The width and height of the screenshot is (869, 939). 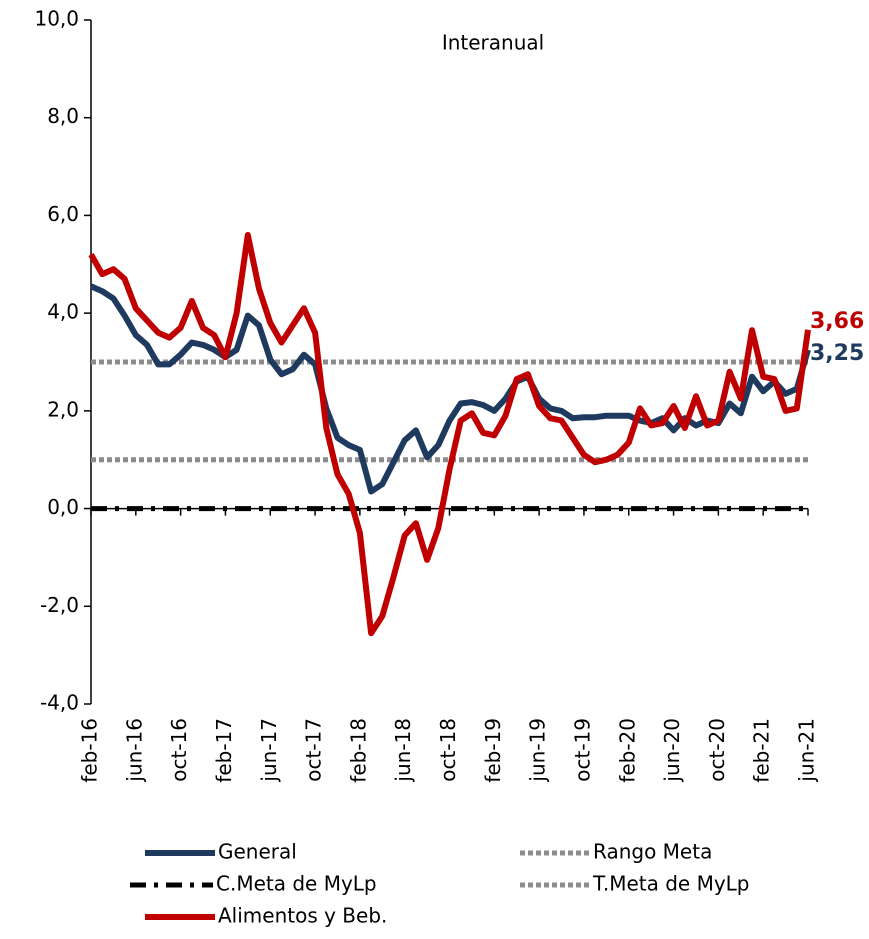 What do you see at coordinates (717, 750) in the screenshot?
I see `x-tick-label: oct-20` at bounding box center [717, 750].